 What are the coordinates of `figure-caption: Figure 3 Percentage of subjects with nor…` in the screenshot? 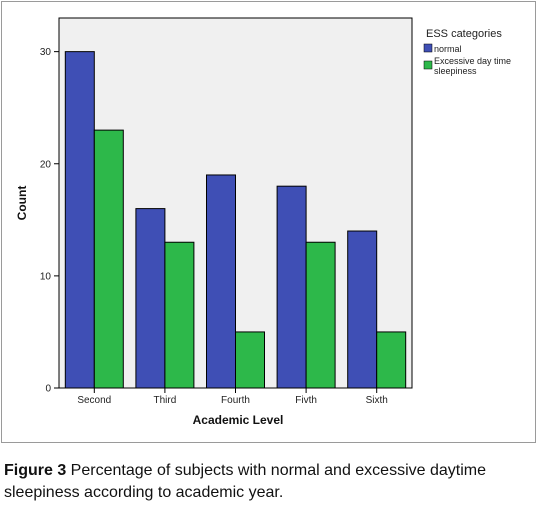 It's located at (269, 482).